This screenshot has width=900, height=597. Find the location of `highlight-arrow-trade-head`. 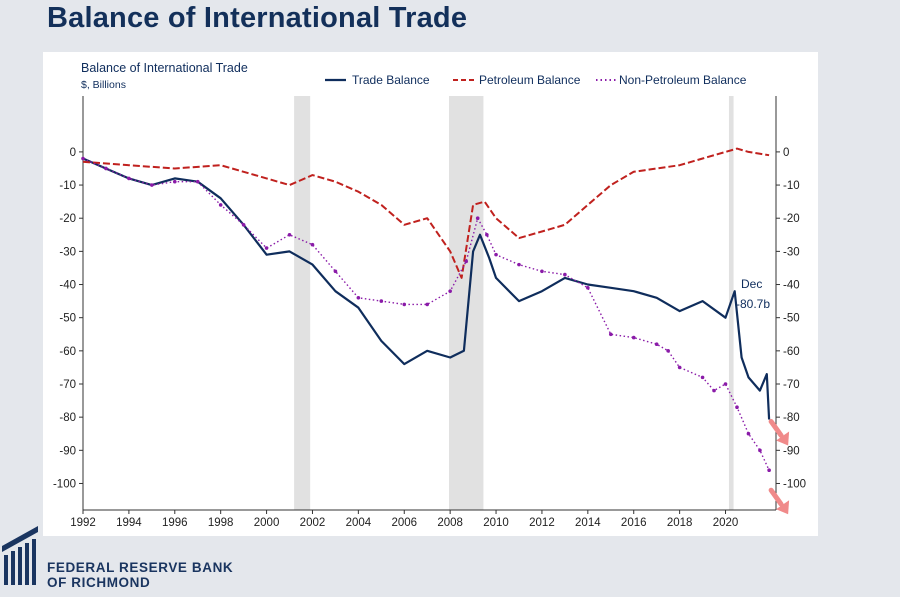

highlight-arrow-trade-head is located at coordinates (783, 438).